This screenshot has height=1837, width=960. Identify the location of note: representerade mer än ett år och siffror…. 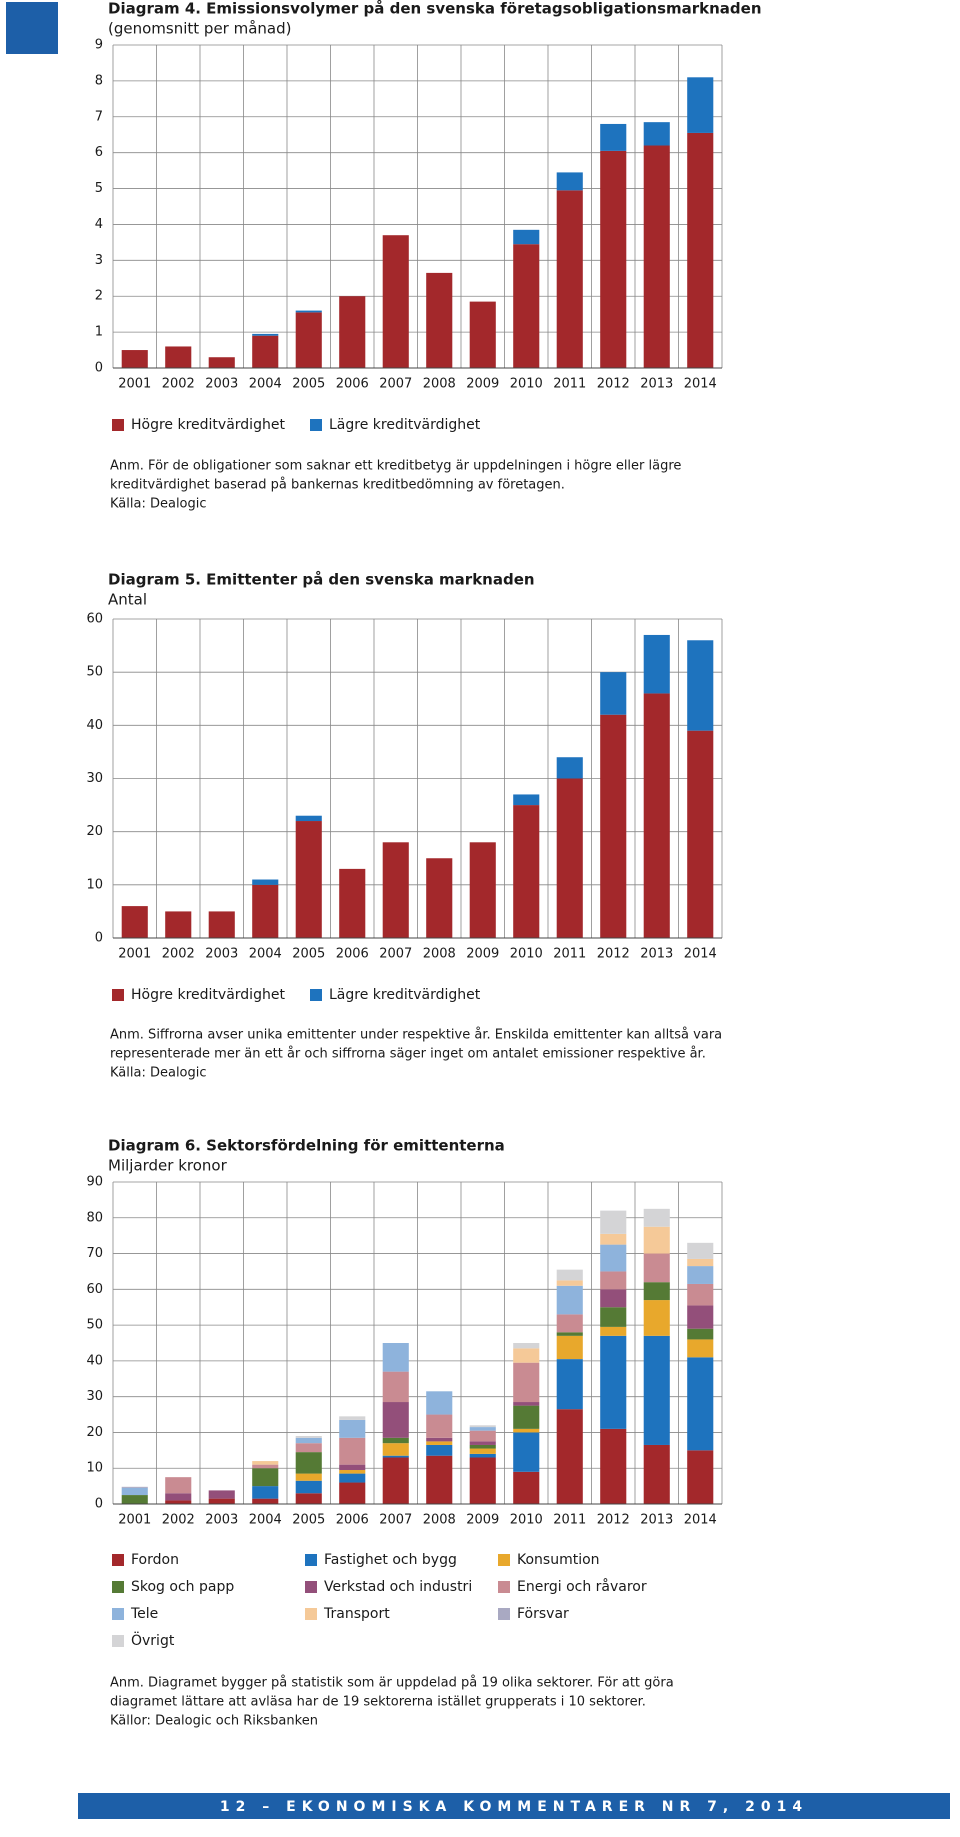
(408, 1054).